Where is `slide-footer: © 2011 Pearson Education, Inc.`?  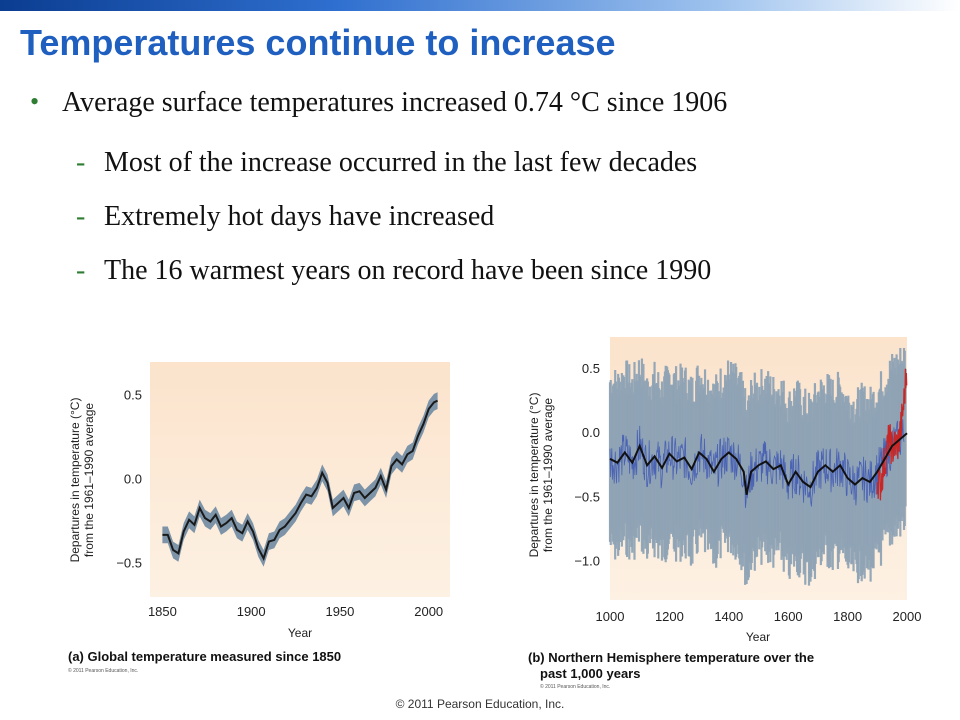
slide-footer: © 2011 Pearson Education, Inc. is located at coordinates (480, 704).